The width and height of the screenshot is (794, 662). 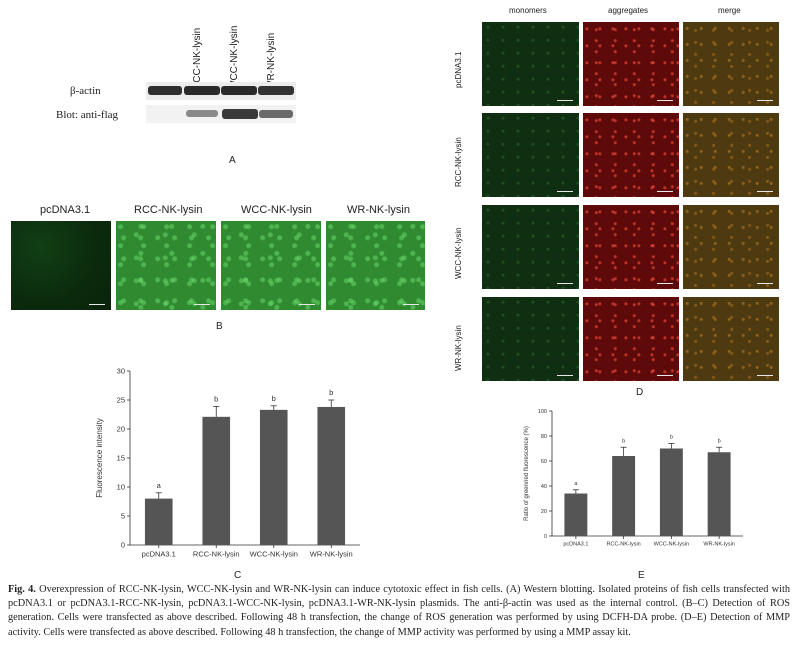 I want to click on blot-actin, so click(x=221, y=91).